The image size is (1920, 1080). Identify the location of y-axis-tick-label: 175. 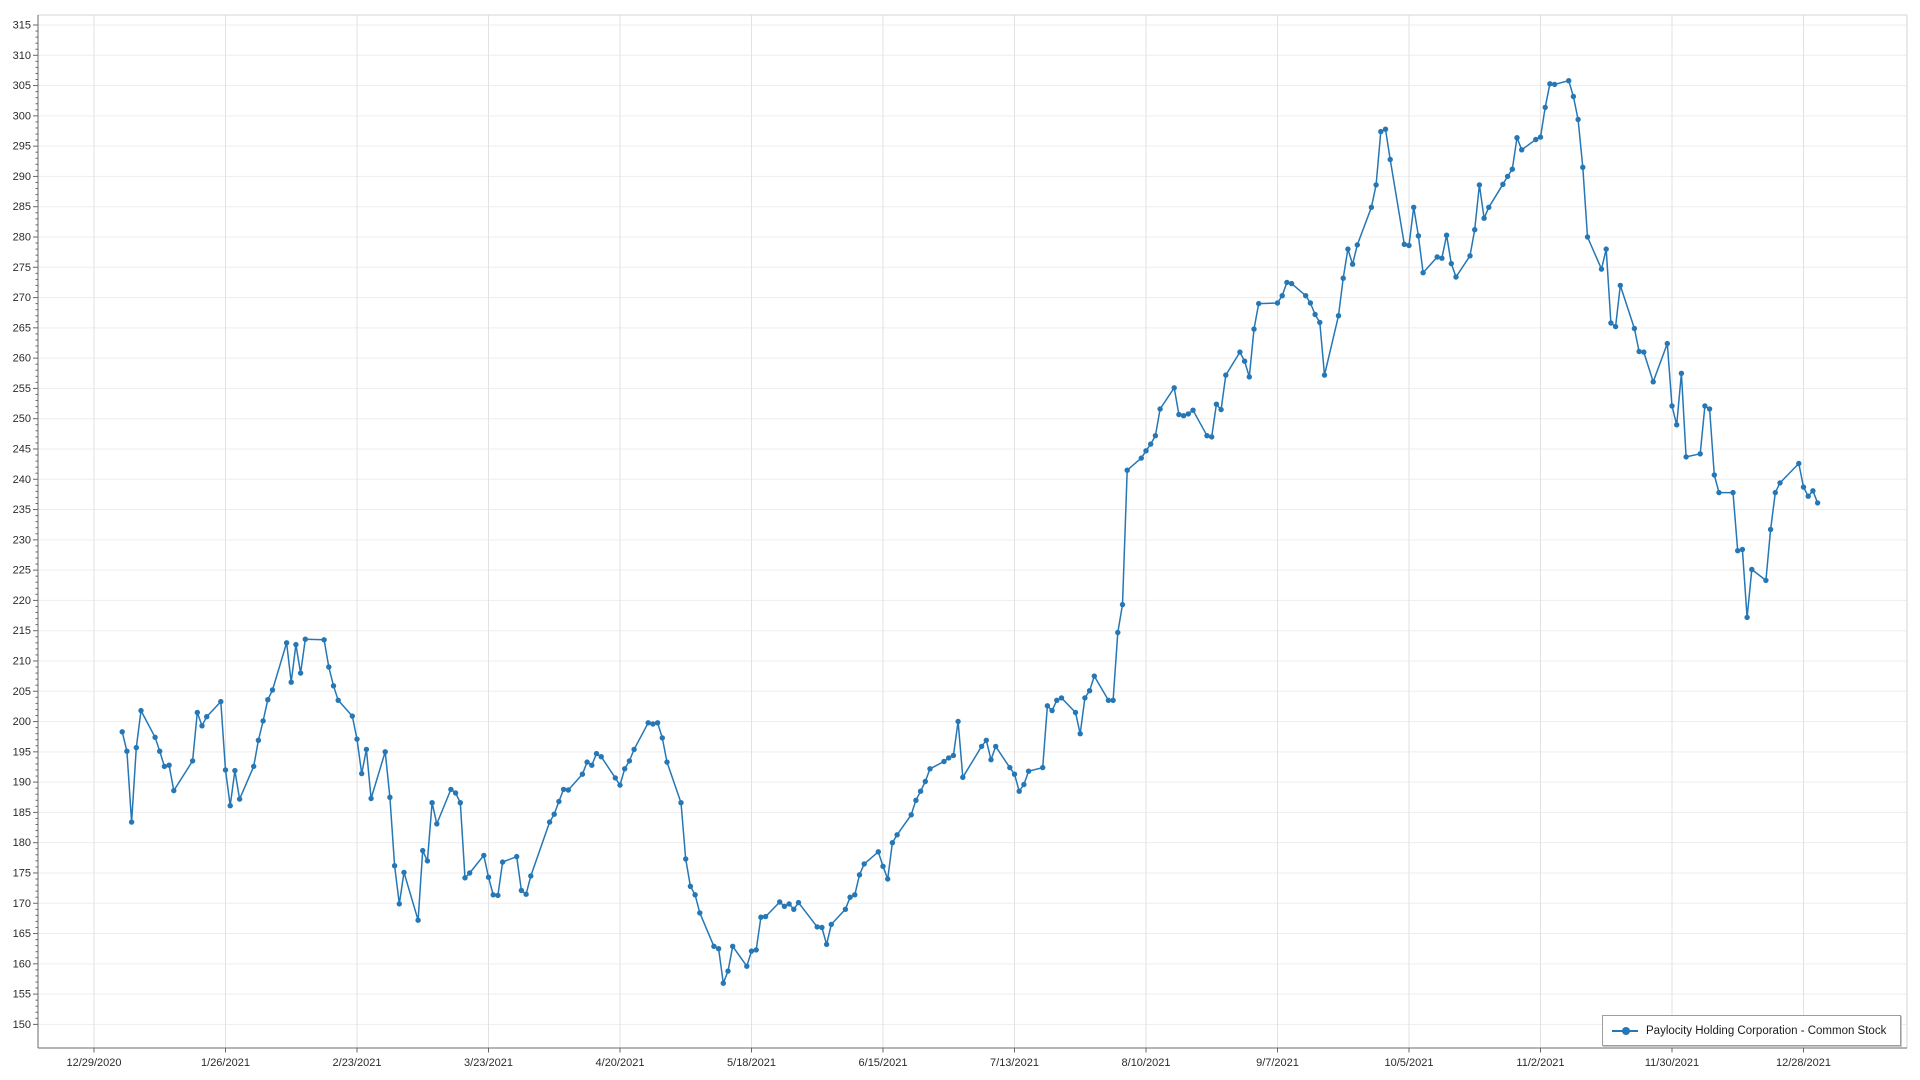
(22, 873).